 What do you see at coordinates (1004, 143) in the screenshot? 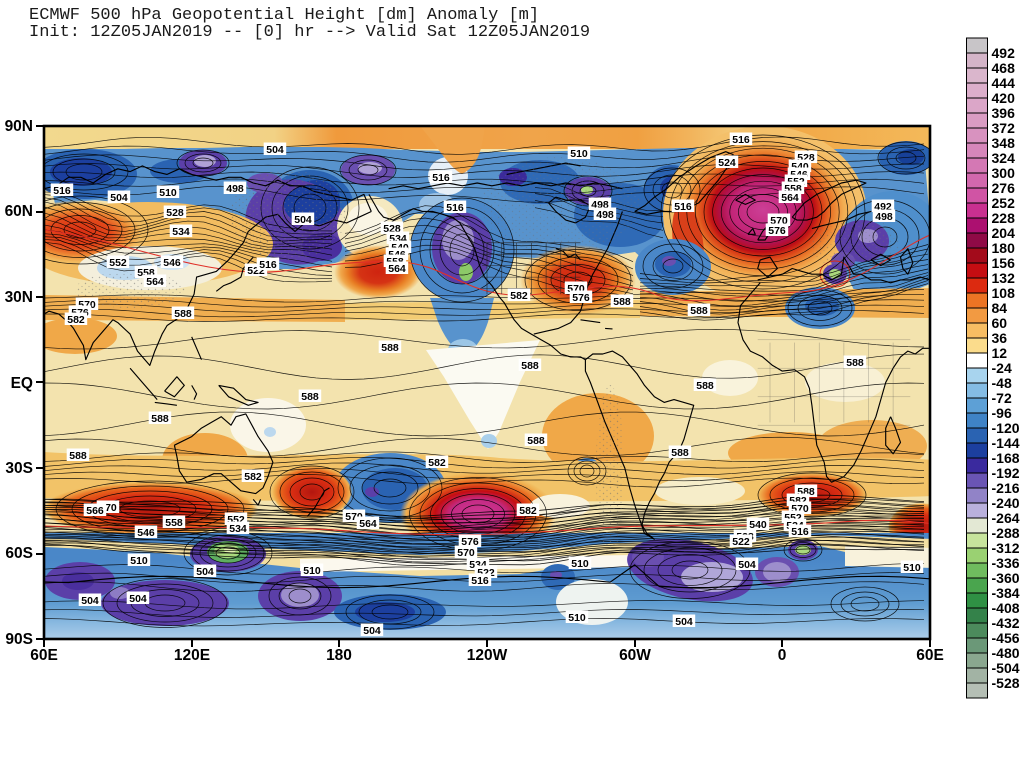
I see `svg-text: 348` at bounding box center [1004, 143].